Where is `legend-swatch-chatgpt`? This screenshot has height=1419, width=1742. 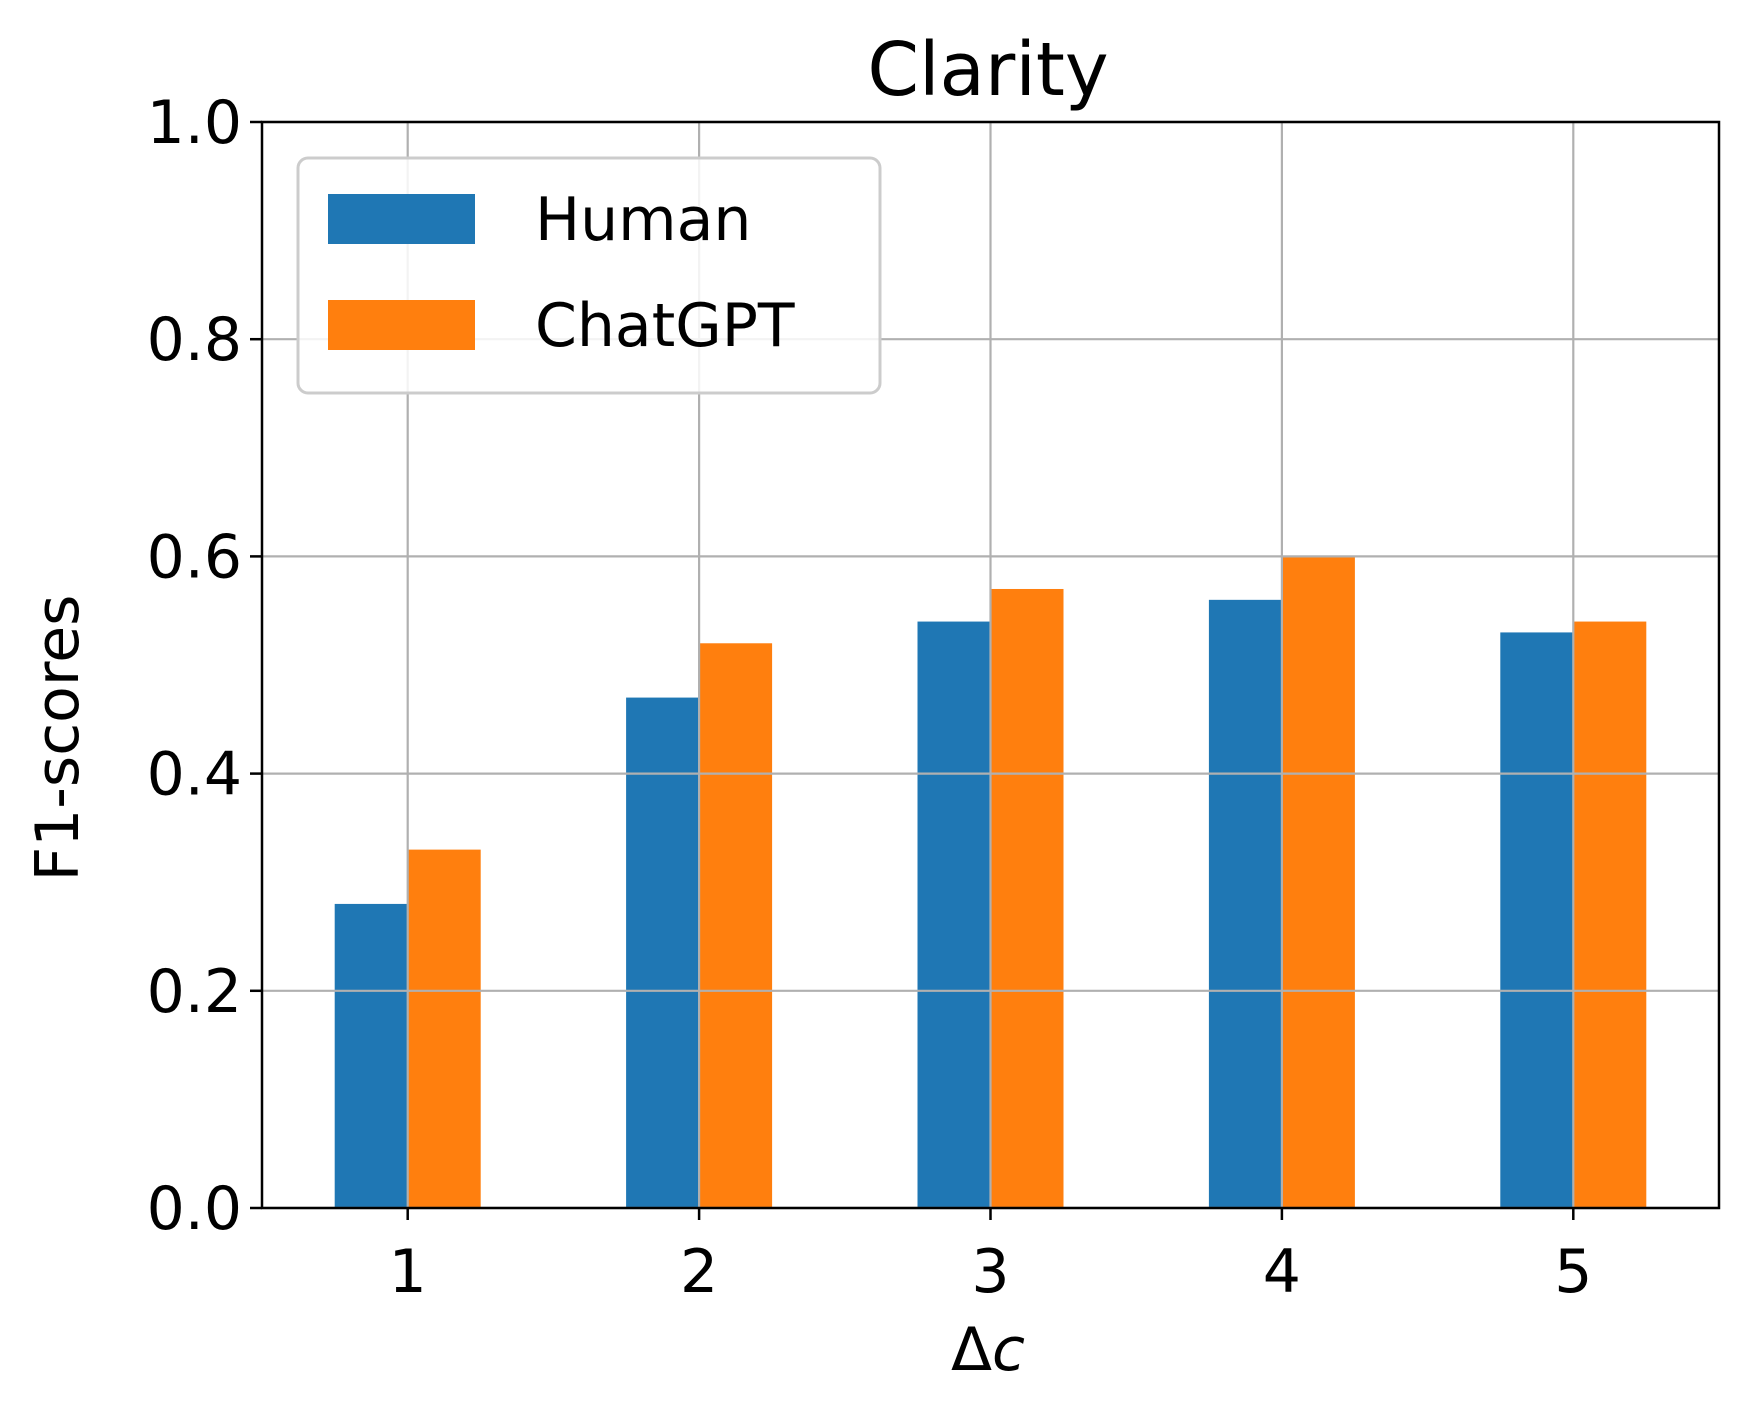
legend-swatch-chatgpt is located at coordinates (401, 325).